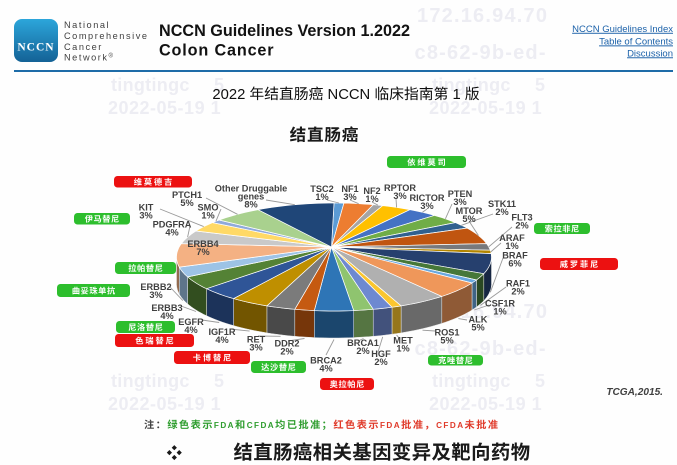  Describe the element at coordinates (106, 36) in the screenshot. I see `svg-text: Comprehensive` at that location.